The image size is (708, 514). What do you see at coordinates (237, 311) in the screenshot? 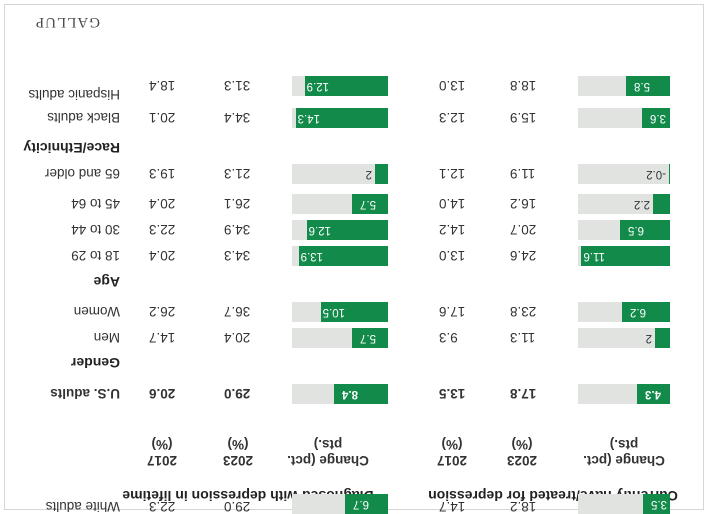
I see `diag-2023-value: 36.7` at bounding box center [237, 311].